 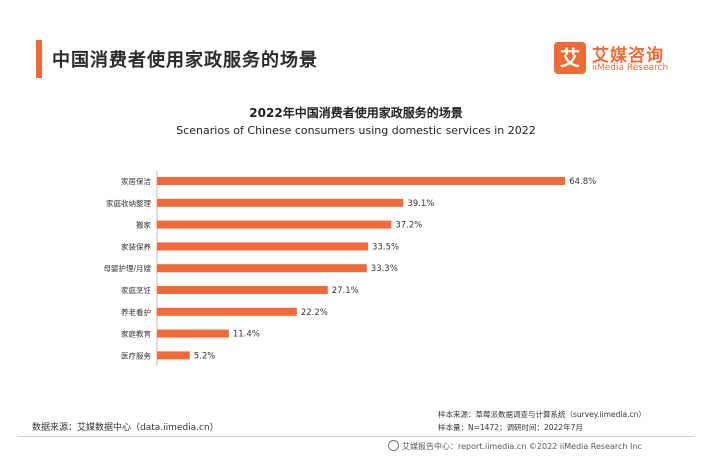 What do you see at coordinates (246, 335) in the screenshot?
I see `value-label: 11.4%` at bounding box center [246, 335].